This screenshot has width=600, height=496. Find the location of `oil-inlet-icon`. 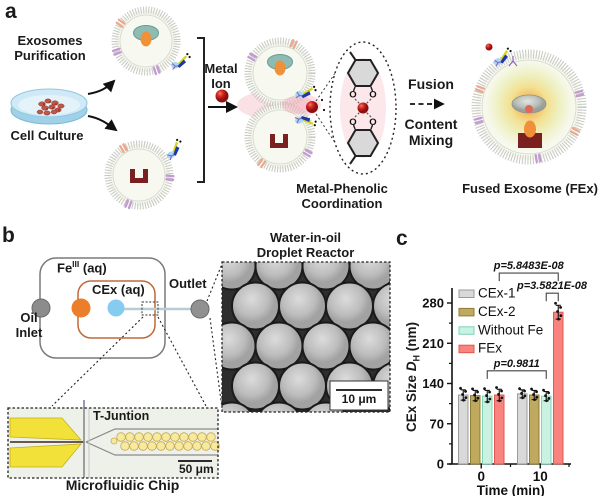

oil-inlet-icon is located at coordinates (41, 308).